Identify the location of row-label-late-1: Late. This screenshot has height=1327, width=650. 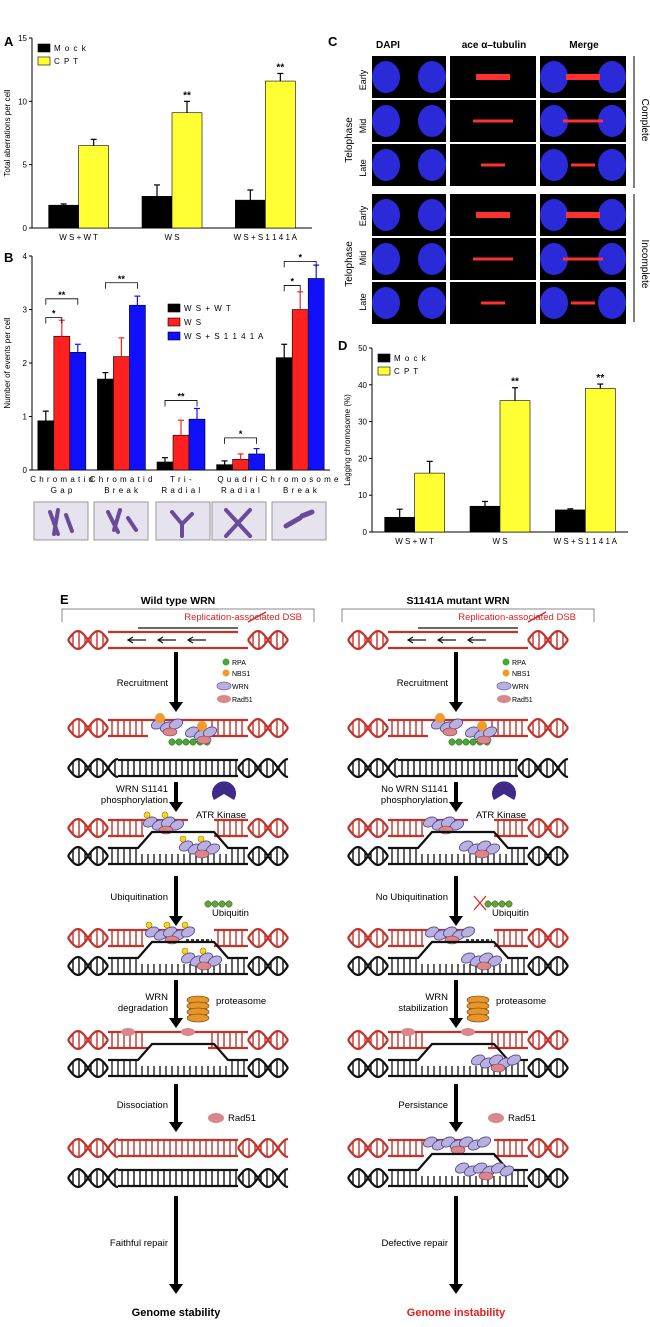
(363, 168).